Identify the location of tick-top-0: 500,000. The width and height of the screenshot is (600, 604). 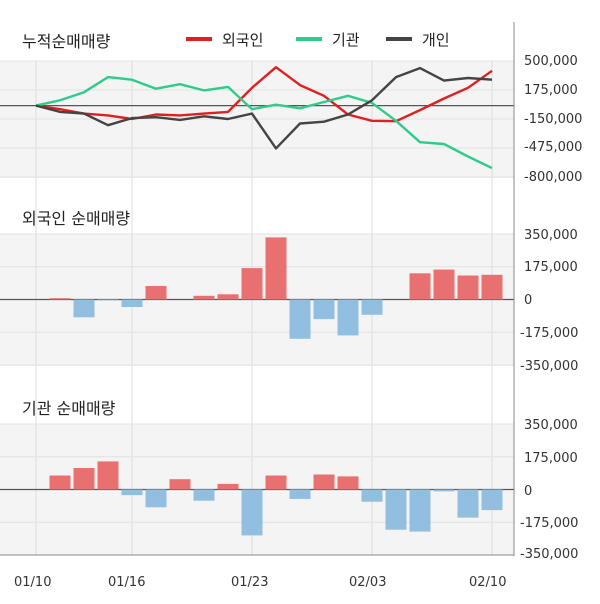
(551, 61).